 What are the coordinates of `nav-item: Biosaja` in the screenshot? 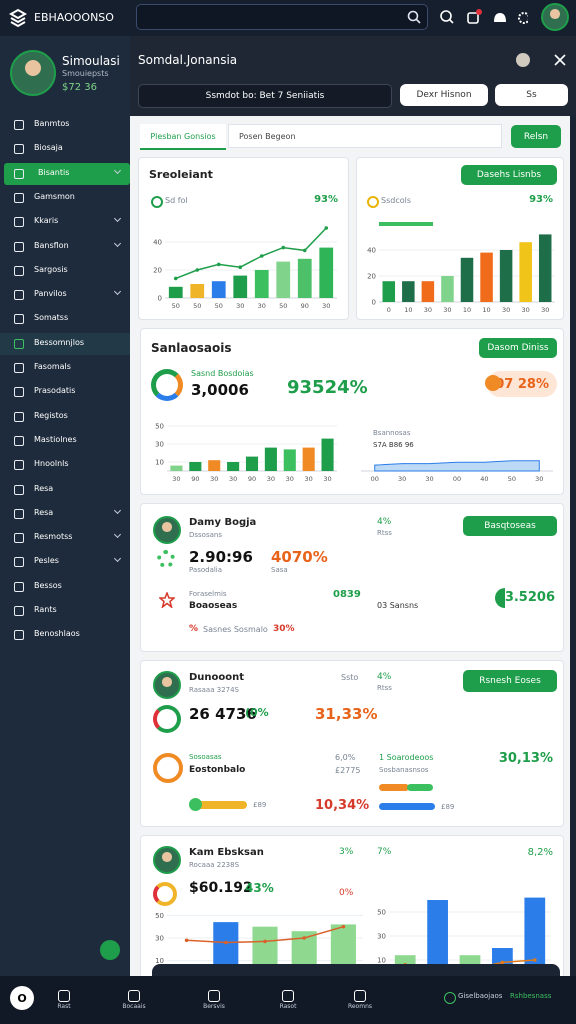 It's located at (65, 149).